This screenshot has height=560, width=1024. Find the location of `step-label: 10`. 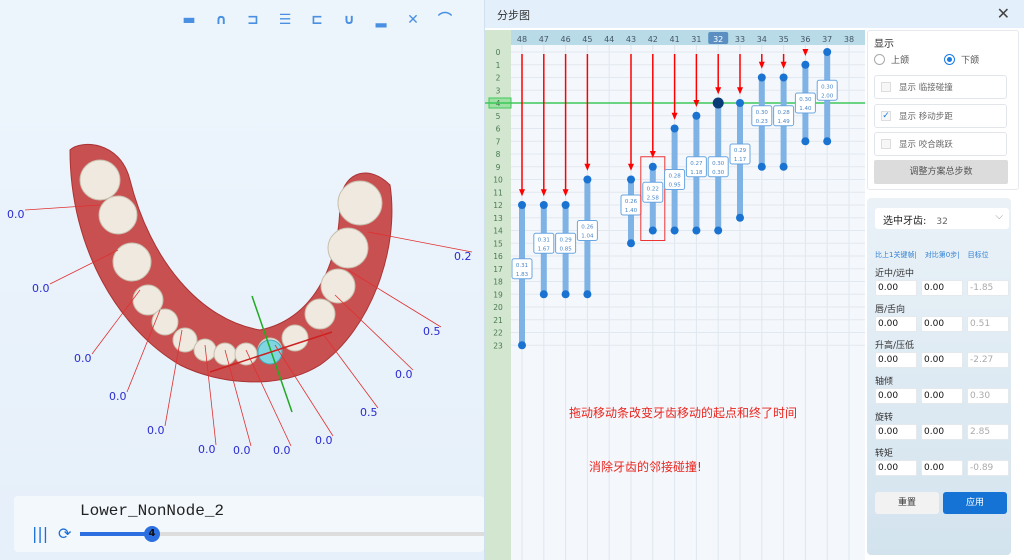

step-label: 10 is located at coordinates (498, 180).